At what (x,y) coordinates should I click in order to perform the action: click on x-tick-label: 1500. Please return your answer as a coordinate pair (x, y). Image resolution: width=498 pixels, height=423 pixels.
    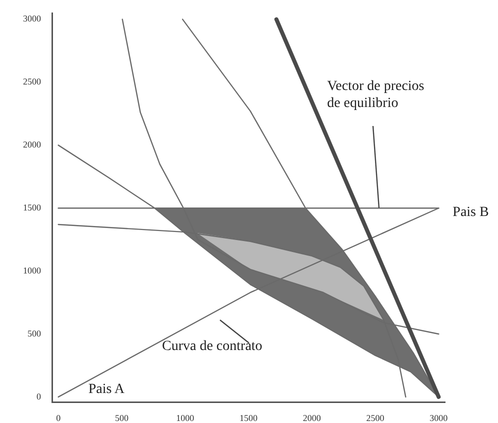
    Looking at the image, I should click on (249, 417).